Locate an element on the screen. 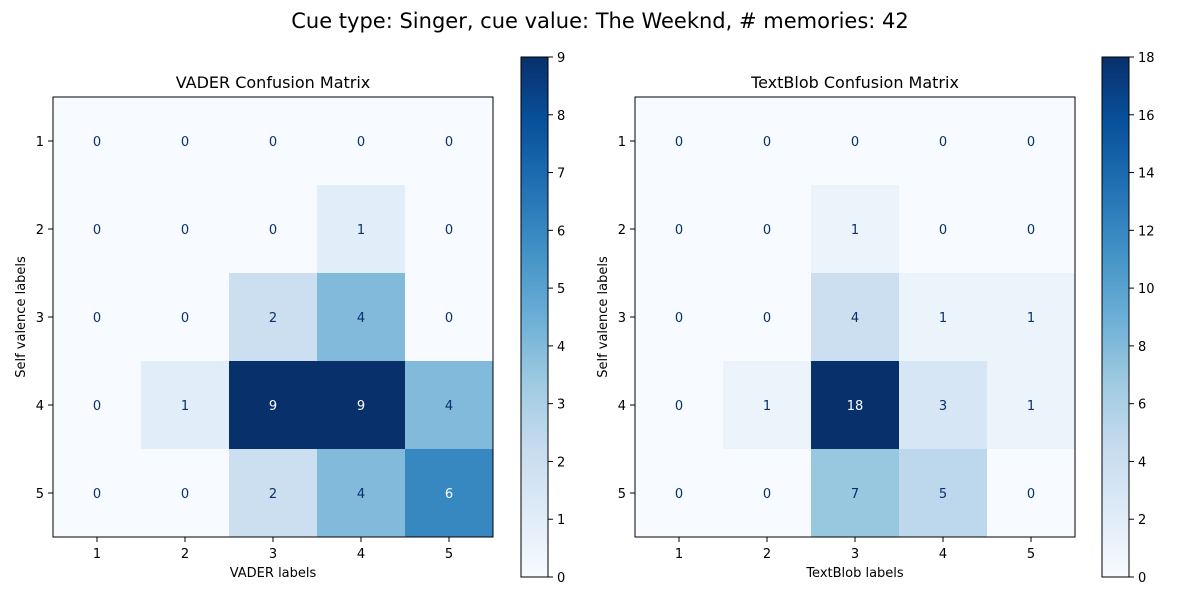  colorbar-tick-label: 18 is located at coordinates (1146, 58).